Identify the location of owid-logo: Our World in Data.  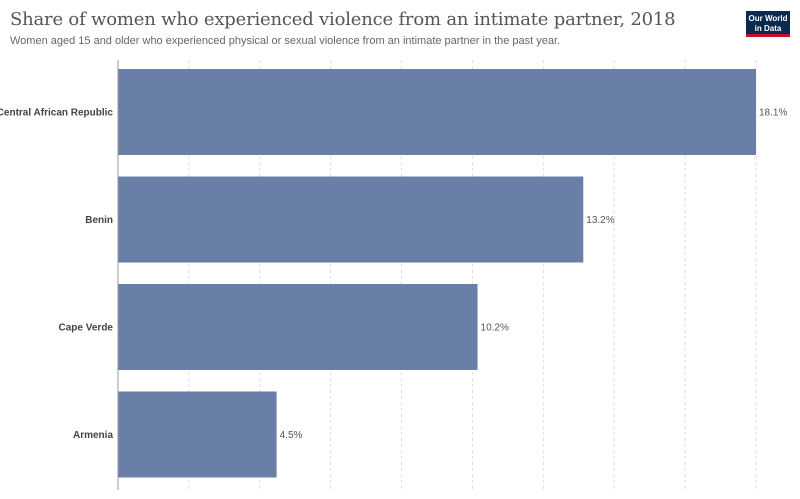
(768, 24).